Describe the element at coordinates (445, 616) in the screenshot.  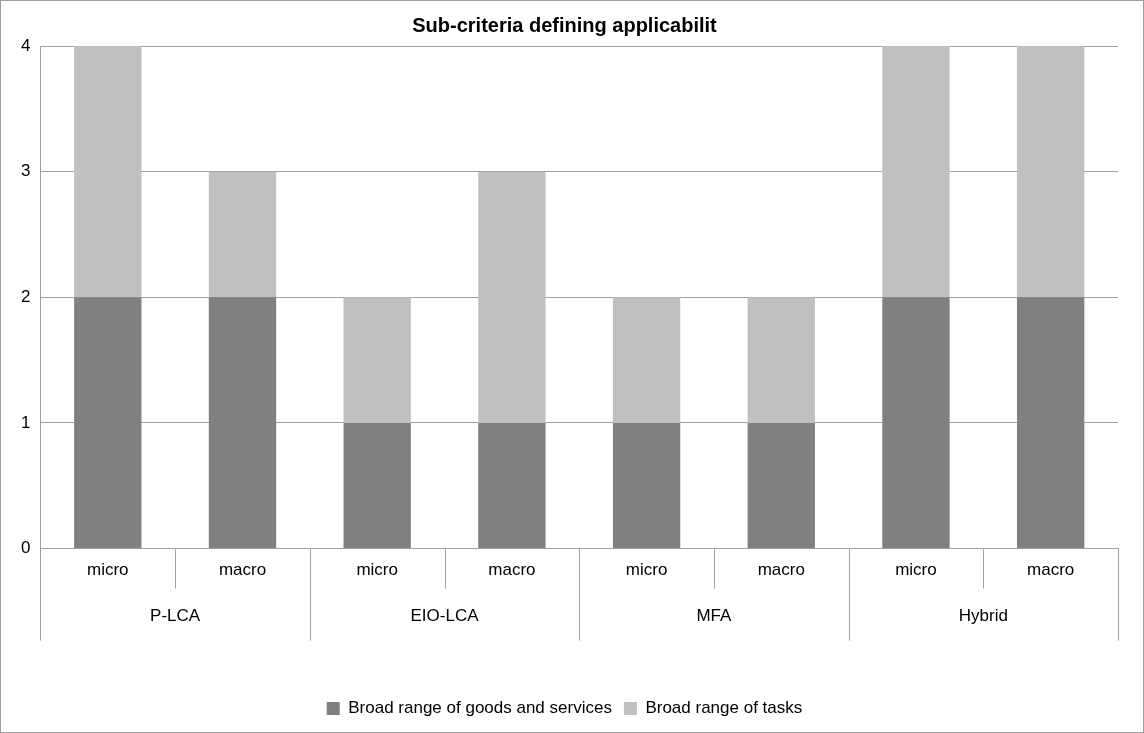
I see `text: EIO-LCA` at that location.